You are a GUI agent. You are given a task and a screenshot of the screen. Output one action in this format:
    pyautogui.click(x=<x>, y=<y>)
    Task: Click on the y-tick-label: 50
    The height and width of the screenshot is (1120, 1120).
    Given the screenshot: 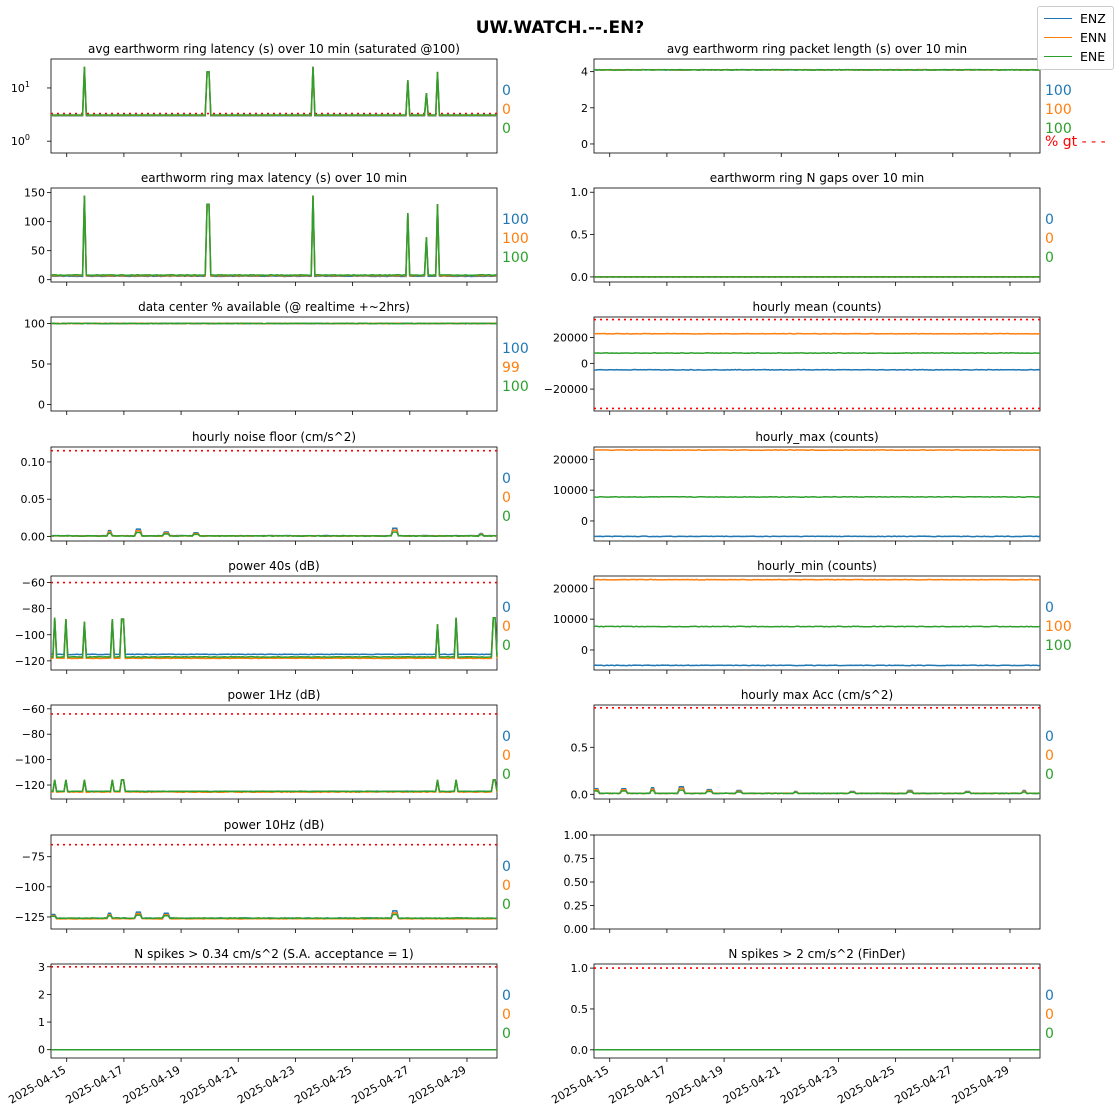 What is the action you would take?
    pyautogui.click(x=38, y=251)
    